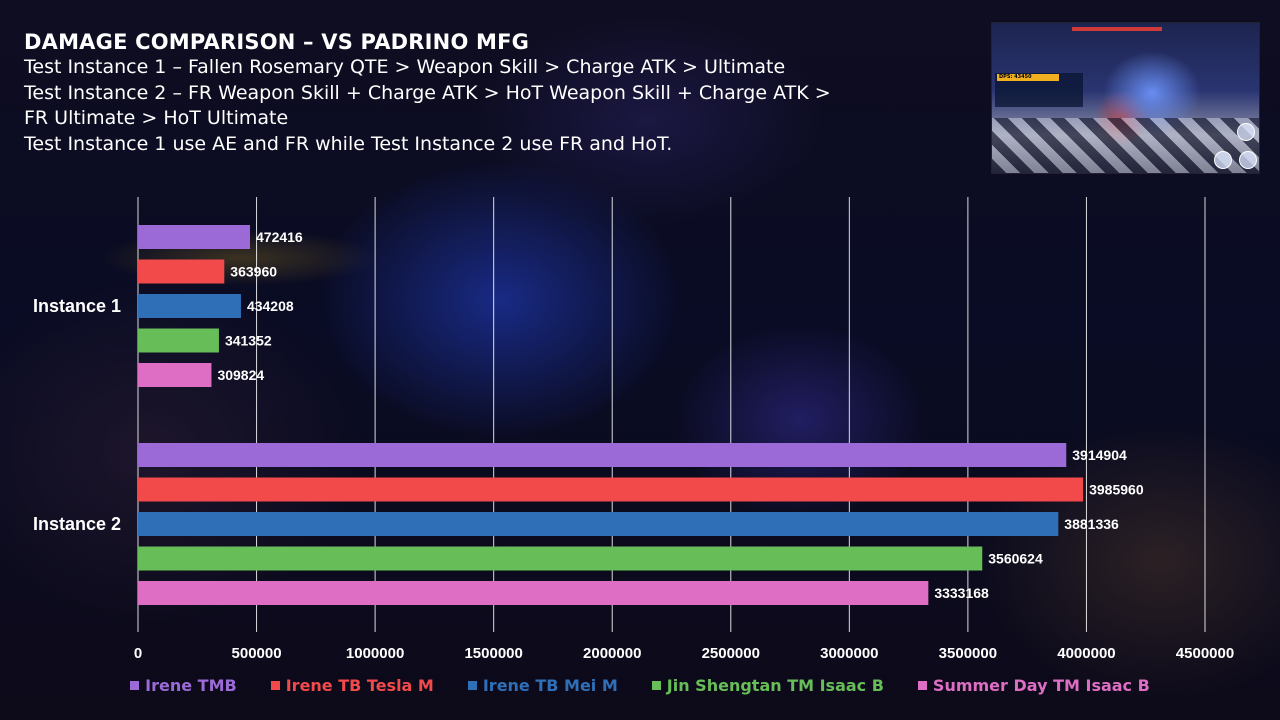 Image resolution: width=1280 pixels, height=720 pixels. What do you see at coordinates (731, 653) in the screenshot?
I see `x-tick-label: 2500000` at bounding box center [731, 653].